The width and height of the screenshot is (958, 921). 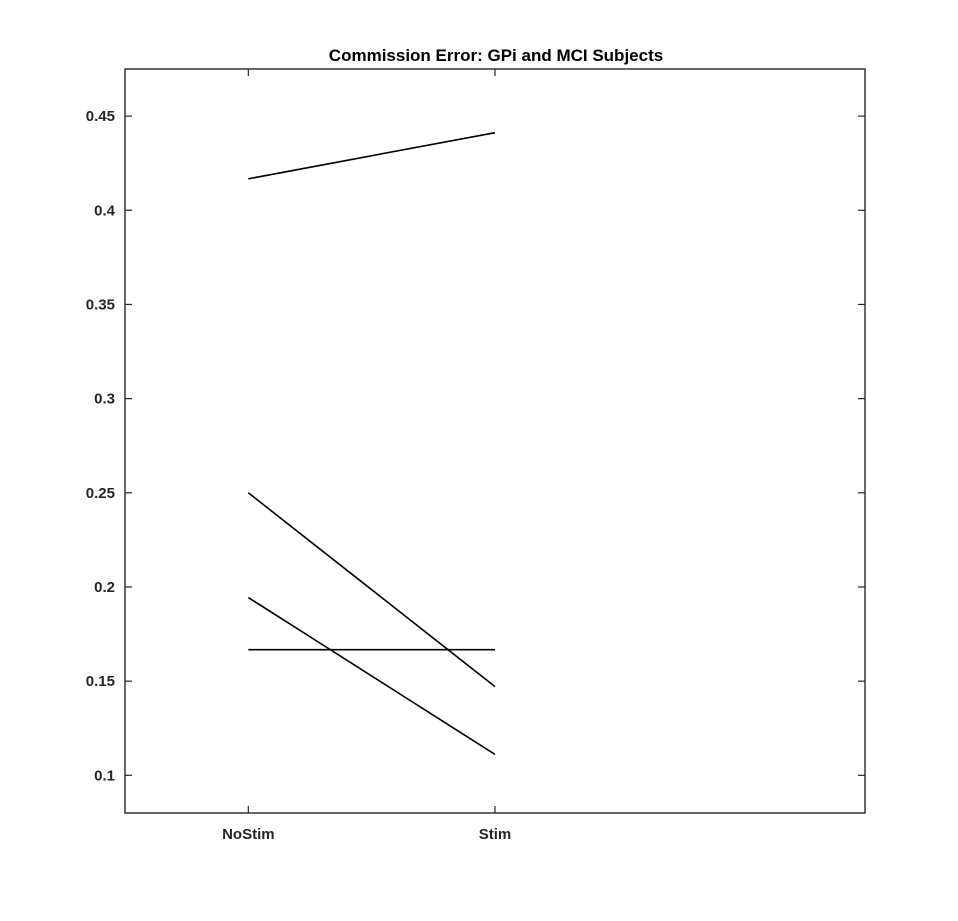 What do you see at coordinates (100, 116) in the screenshot?
I see `y-tick-label: 0.45` at bounding box center [100, 116].